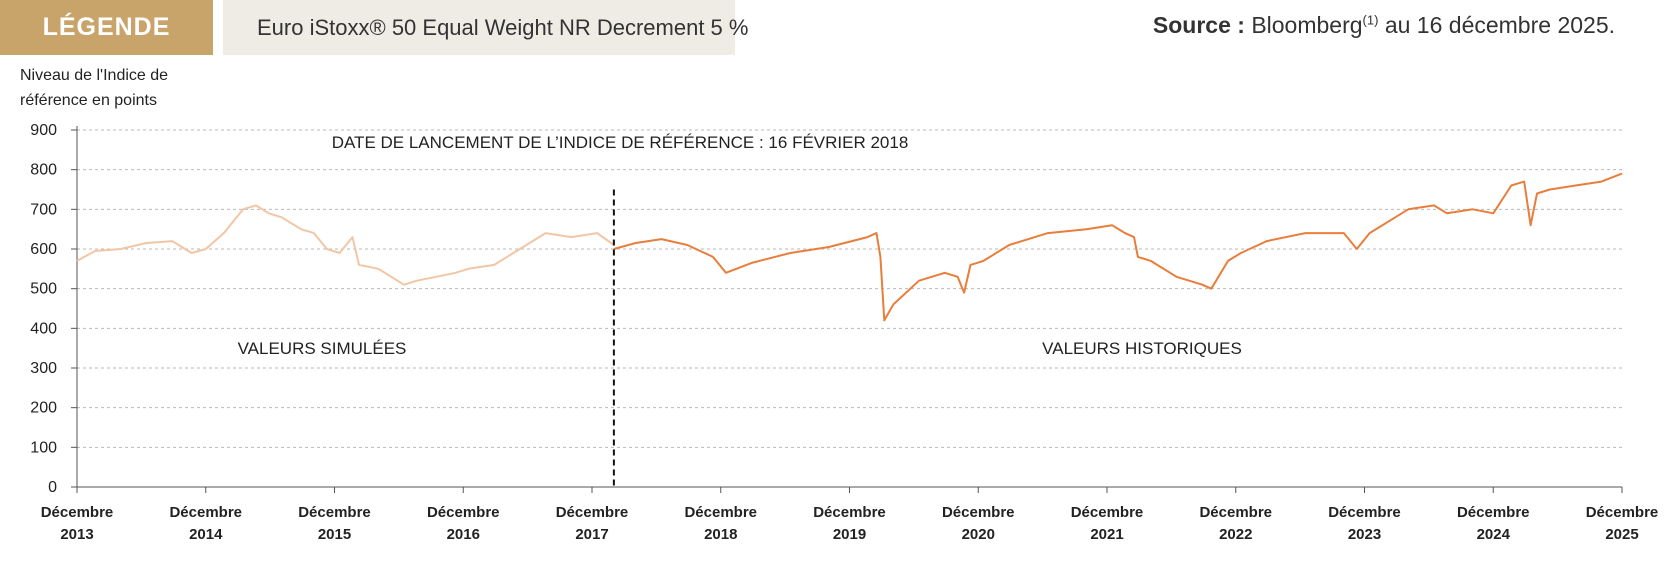  I want to click on x-tick-label-year-2024: 2024, so click(1494, 534).